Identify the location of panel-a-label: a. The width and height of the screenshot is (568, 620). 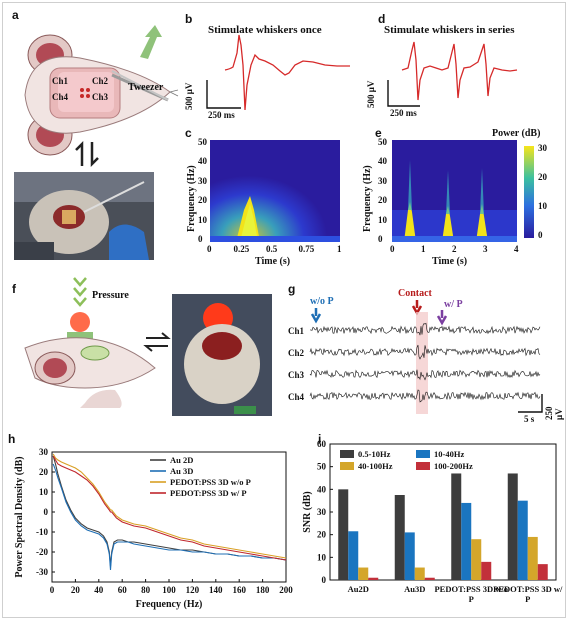
(15, 15).